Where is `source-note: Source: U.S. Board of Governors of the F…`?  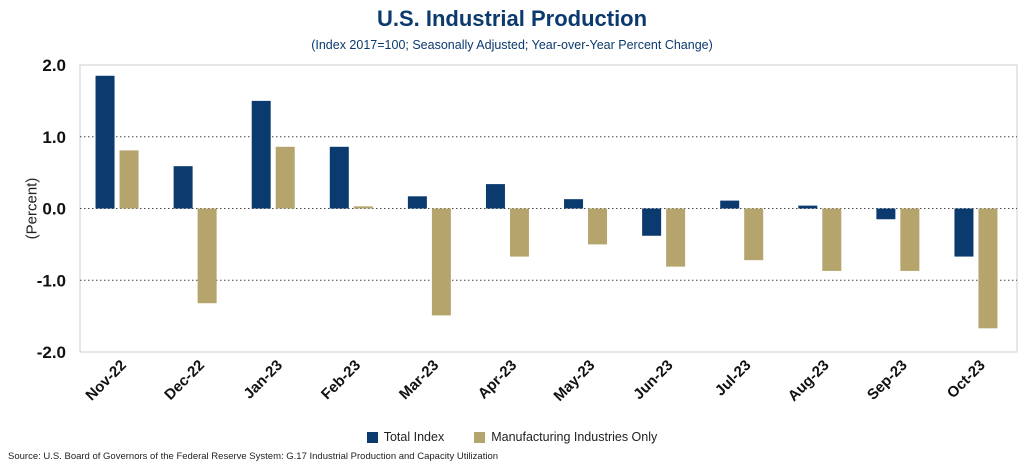 source-note: Source: U.S. Board of Governors of the F… is located at coordinates (253, 456).